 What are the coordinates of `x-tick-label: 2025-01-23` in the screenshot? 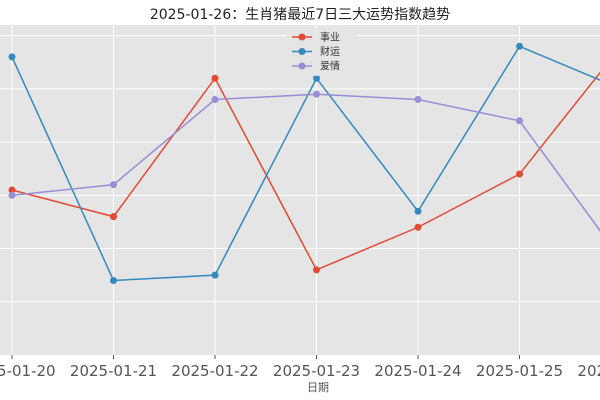 It's located at (316, 371).